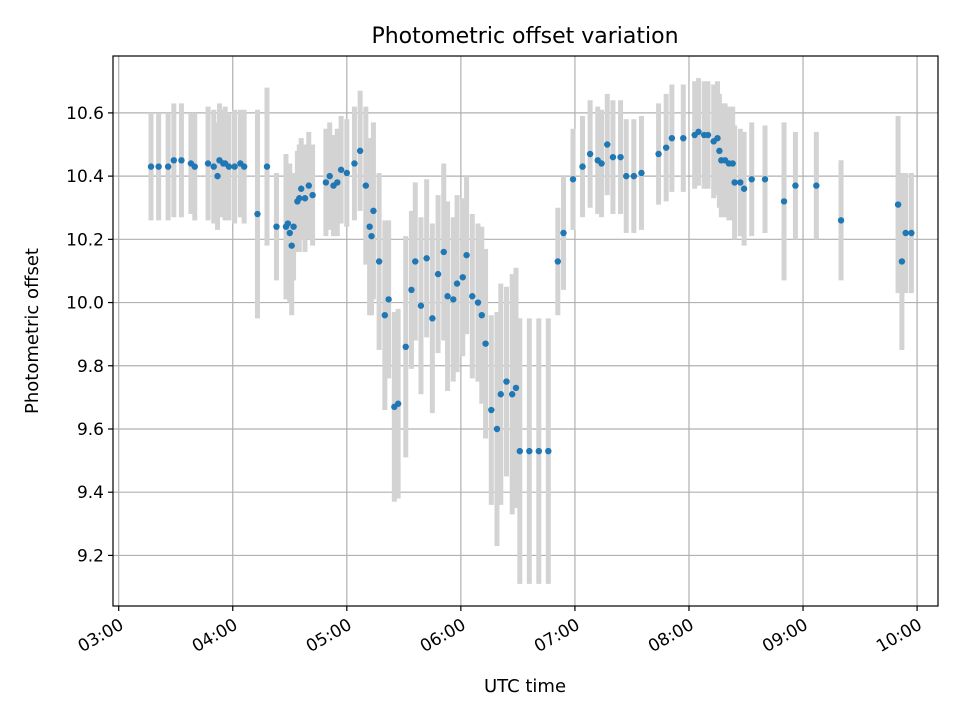 The image size is (960, 724). I want to click on x-tick-label: 10:00, so click(899, 636).